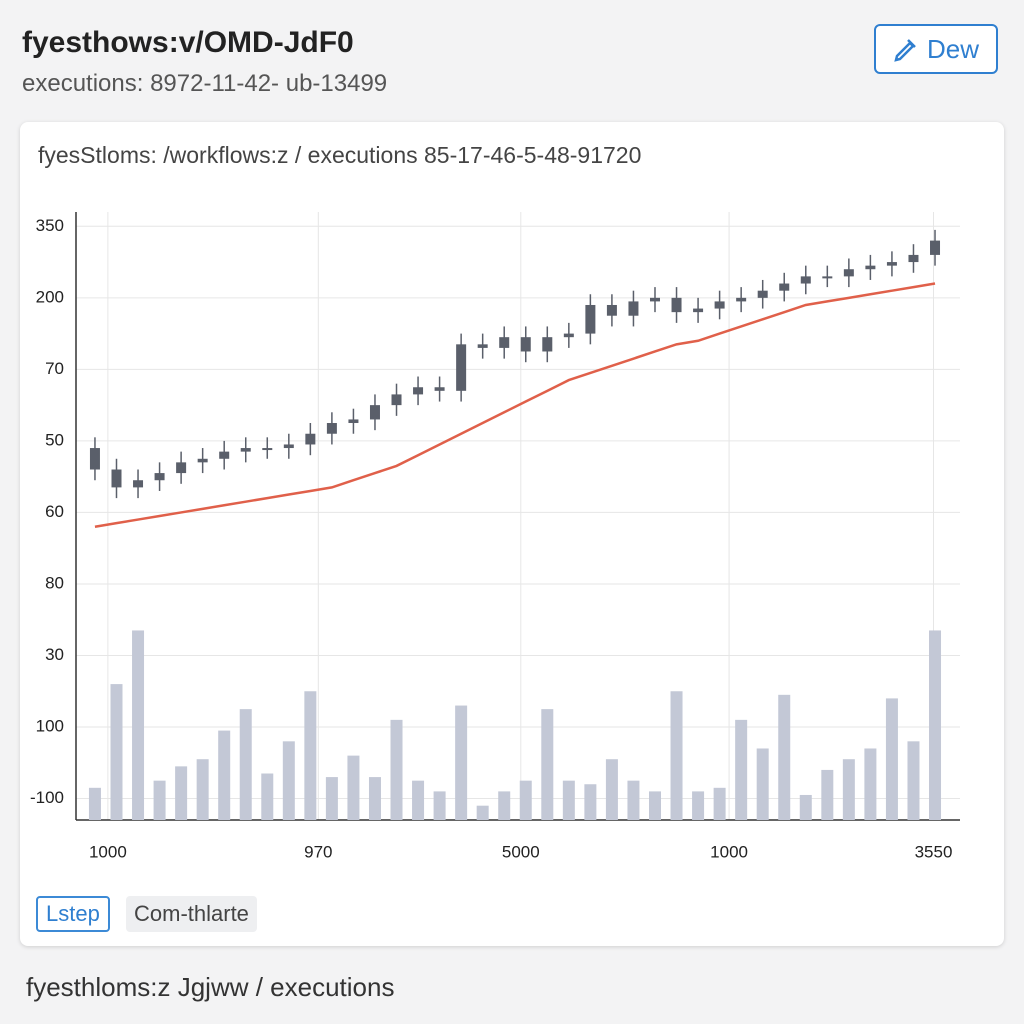 The height and width of the screenshot is (1024, 1024). What do you see at coordinates (934, 851) in the screenshot?
I see `x-tick-label: 3550` at bounding box center [934, 851].